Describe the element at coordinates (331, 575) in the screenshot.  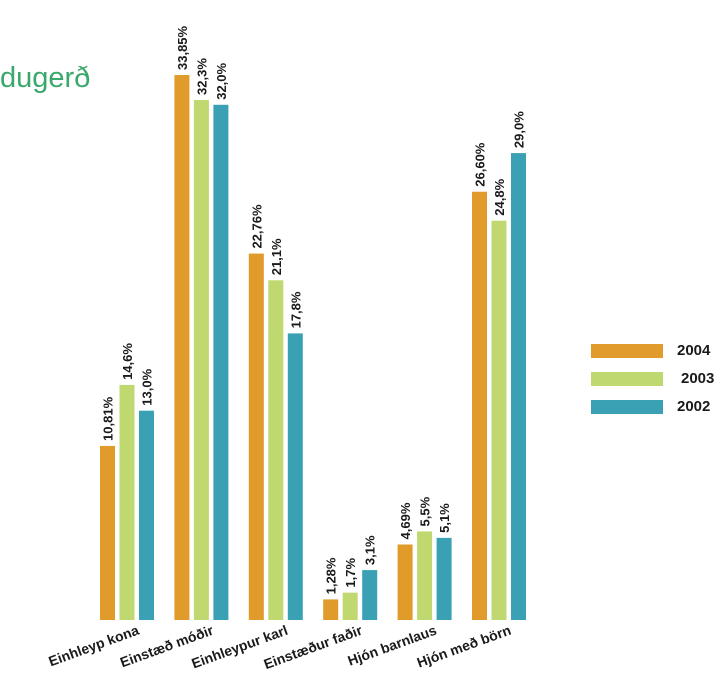
I see `value-label-einst-ur-fa-ir-2004: 1,28%` at that location.